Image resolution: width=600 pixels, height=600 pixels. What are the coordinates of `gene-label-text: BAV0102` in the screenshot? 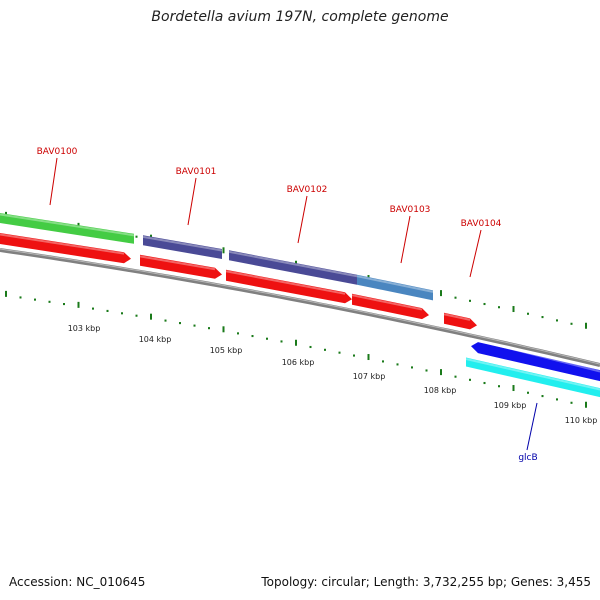 It's located at (307, 190).